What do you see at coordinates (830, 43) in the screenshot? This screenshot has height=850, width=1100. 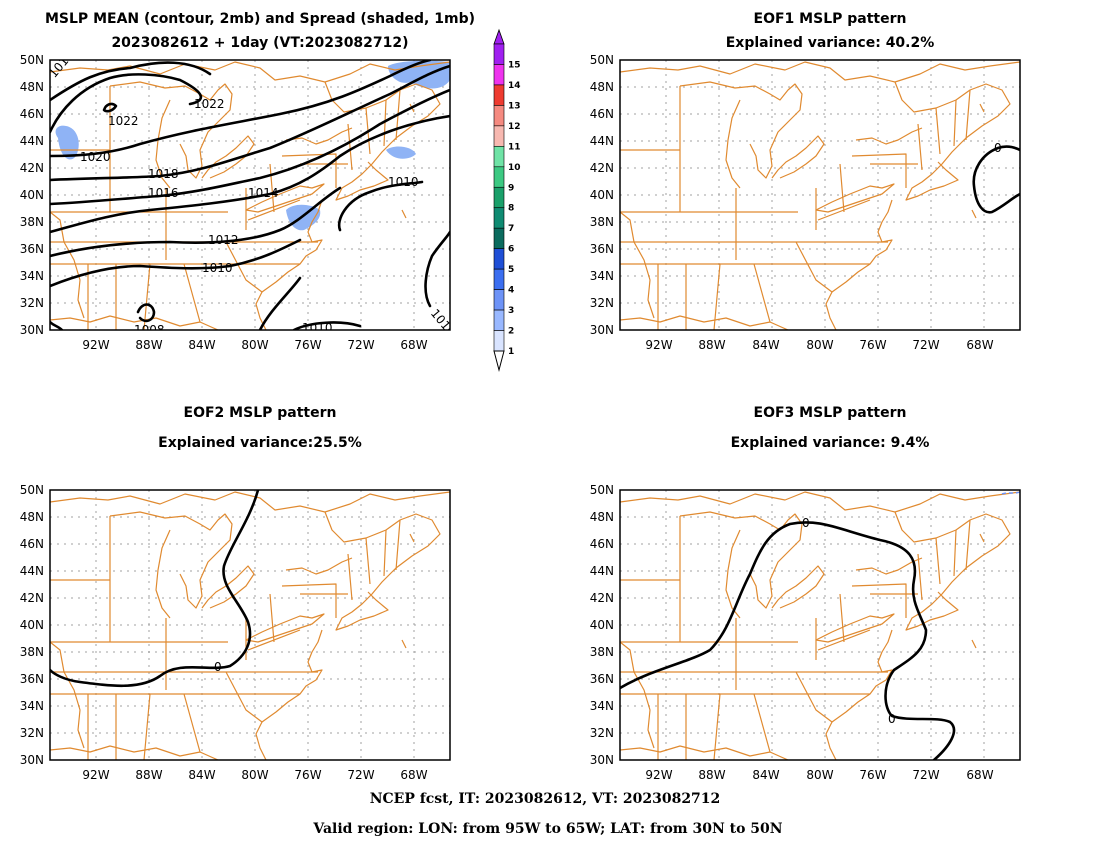 I see `panel-eof1-title-line2: Explained variance: 40.2%` at bounding box center [830, 43].